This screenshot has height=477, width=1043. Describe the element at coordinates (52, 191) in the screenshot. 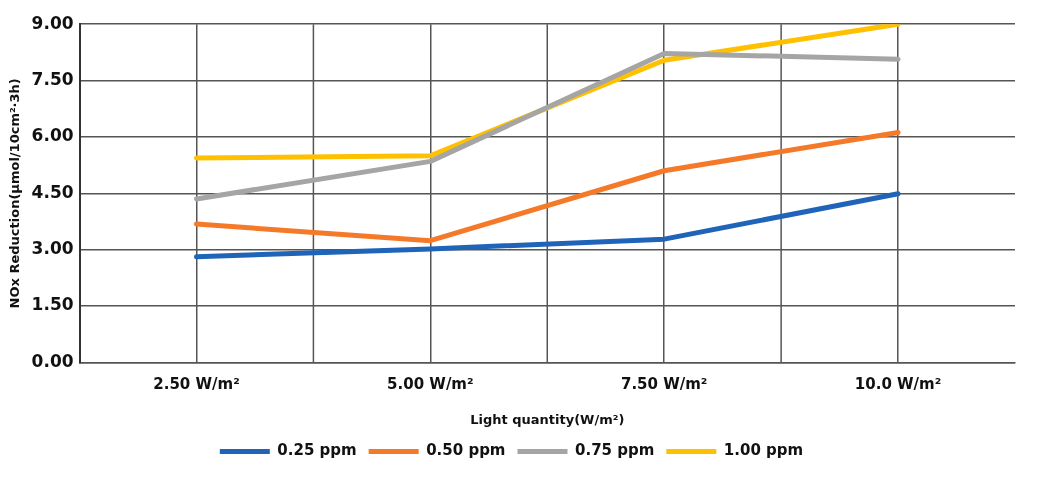

I see `y-tick-label: 4.50` at that location.